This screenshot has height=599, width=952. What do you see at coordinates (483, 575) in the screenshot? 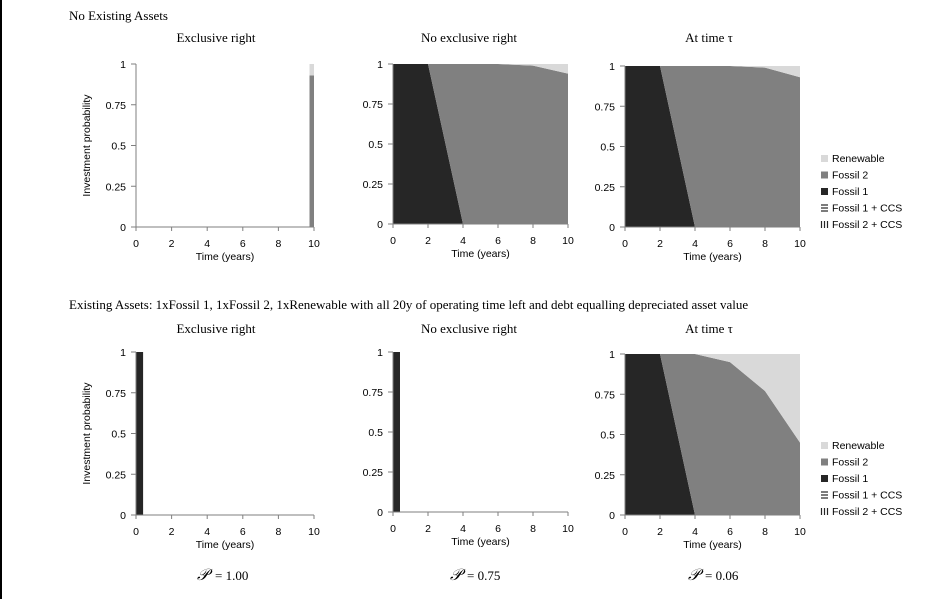
I see `p-value-text: = 0.75` at bounding box center [483, 575].